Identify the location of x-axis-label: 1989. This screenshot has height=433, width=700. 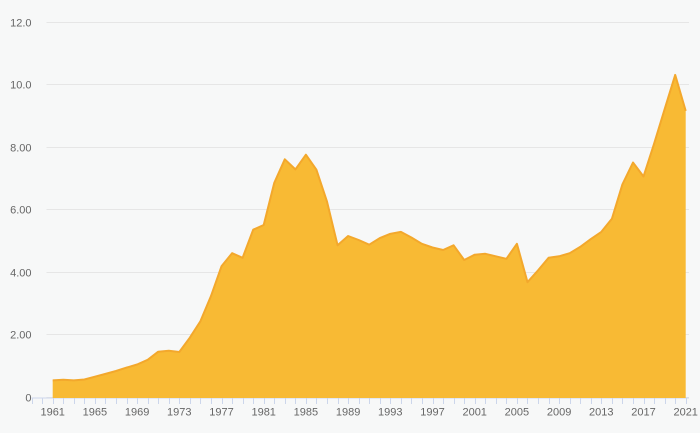
(348, 413).